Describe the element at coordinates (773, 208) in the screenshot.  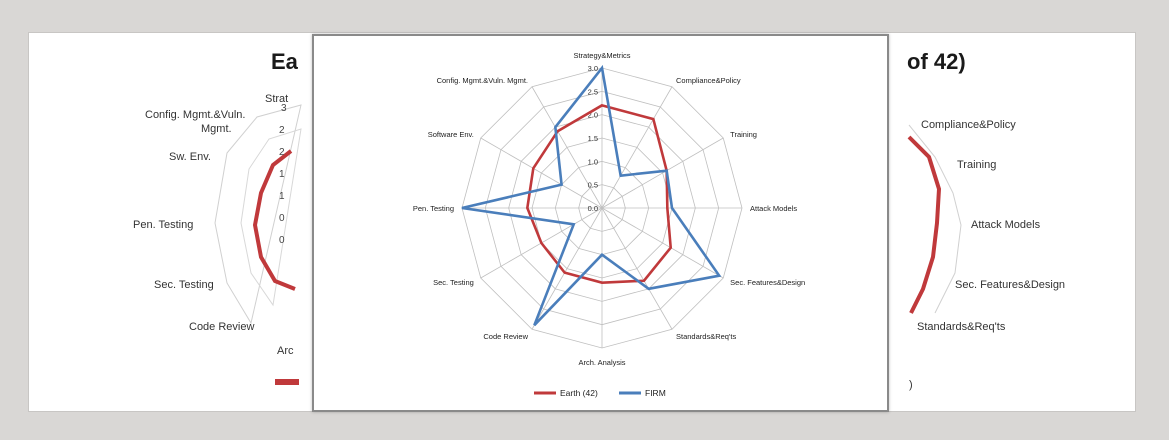
I see `radar-category-label: Attack Models` at that location.